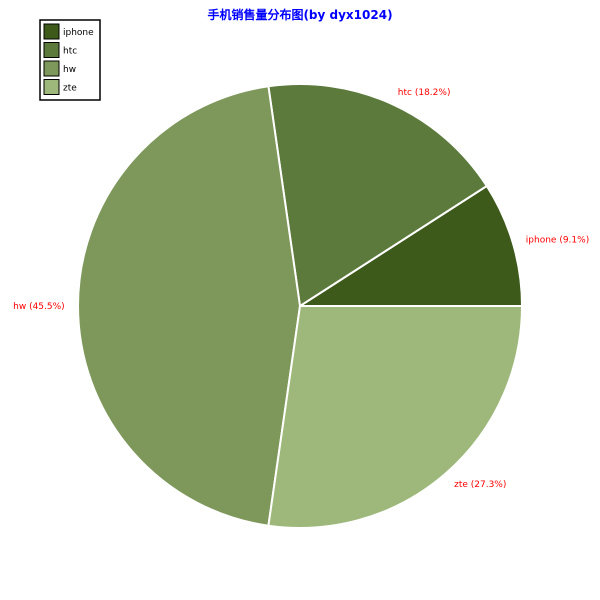 The height and width of the screenshot is (600, 600). What do you see at coordinates (39, 307) in the screenshot?
I see `slice-label-hw: hw (45.5%)` at bounding box center [39, 307].